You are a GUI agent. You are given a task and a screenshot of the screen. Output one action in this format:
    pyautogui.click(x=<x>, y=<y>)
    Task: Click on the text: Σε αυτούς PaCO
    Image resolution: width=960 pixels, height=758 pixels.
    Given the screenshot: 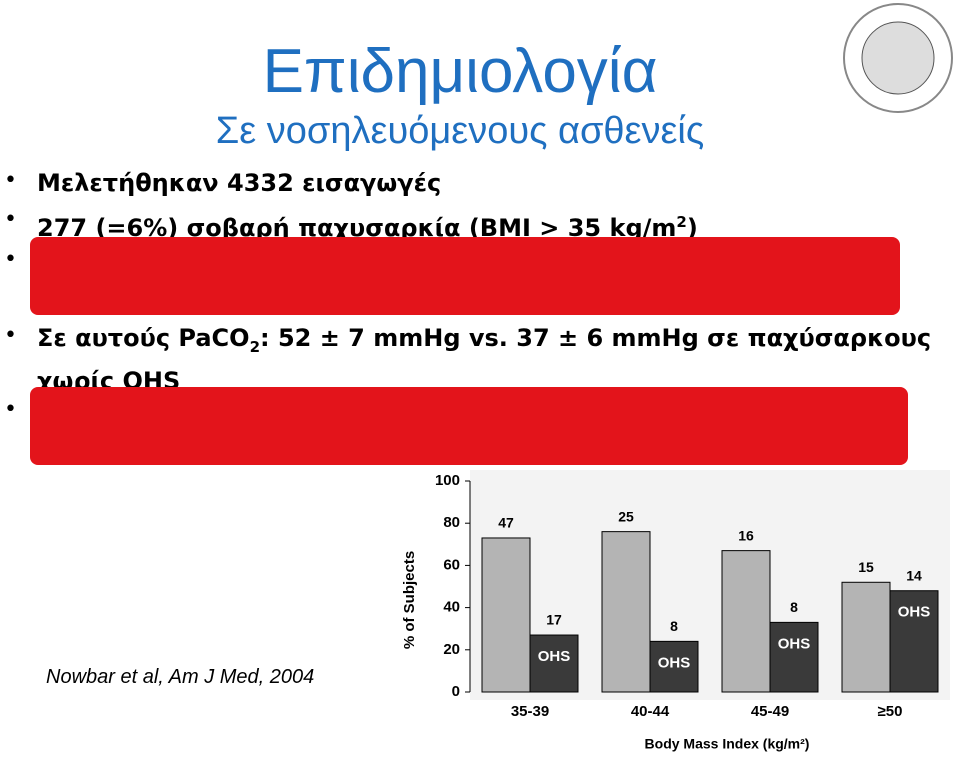 What is the action you would take?
    pyautogui.click(x=143, y=338)
    